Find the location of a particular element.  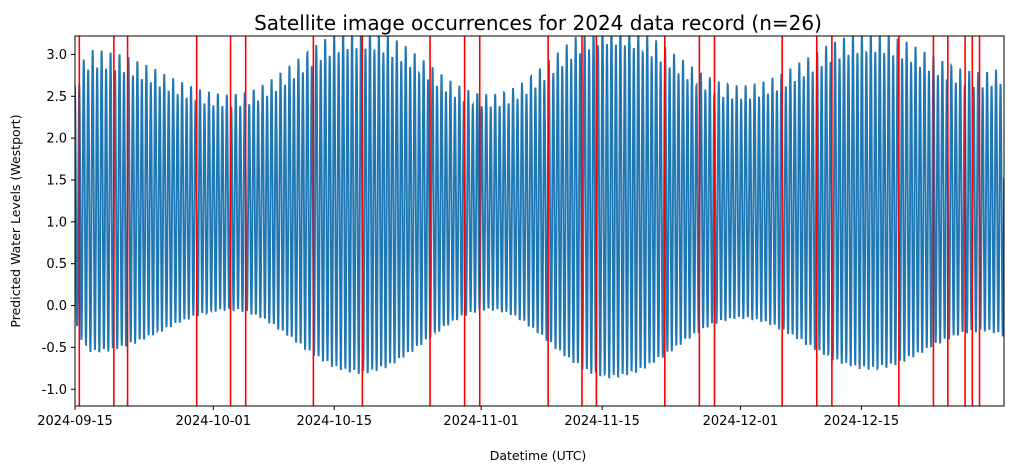

y-axis: -1.0 -0.5 0.0 0.5 1.0 1.5 2.0 2.5 3.0 is located at coordinates (58, 223).